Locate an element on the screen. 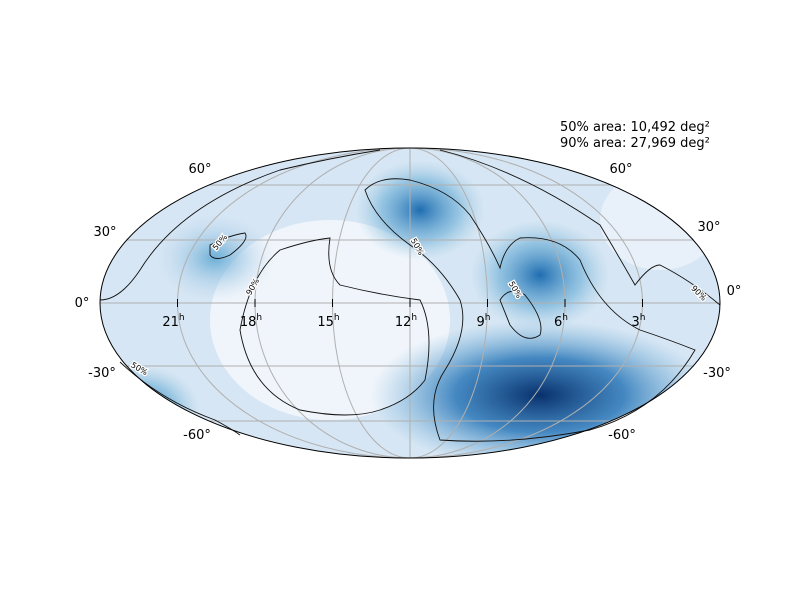  ra-hour: 21 is located at coordinates (170, 322).